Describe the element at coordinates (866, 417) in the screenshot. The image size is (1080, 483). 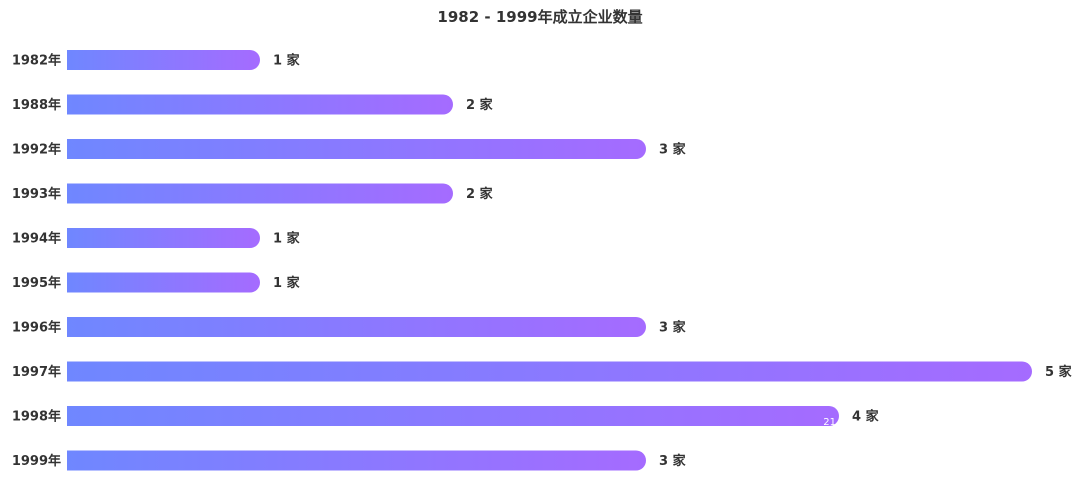
I see `value-label: 4 家` at that location.